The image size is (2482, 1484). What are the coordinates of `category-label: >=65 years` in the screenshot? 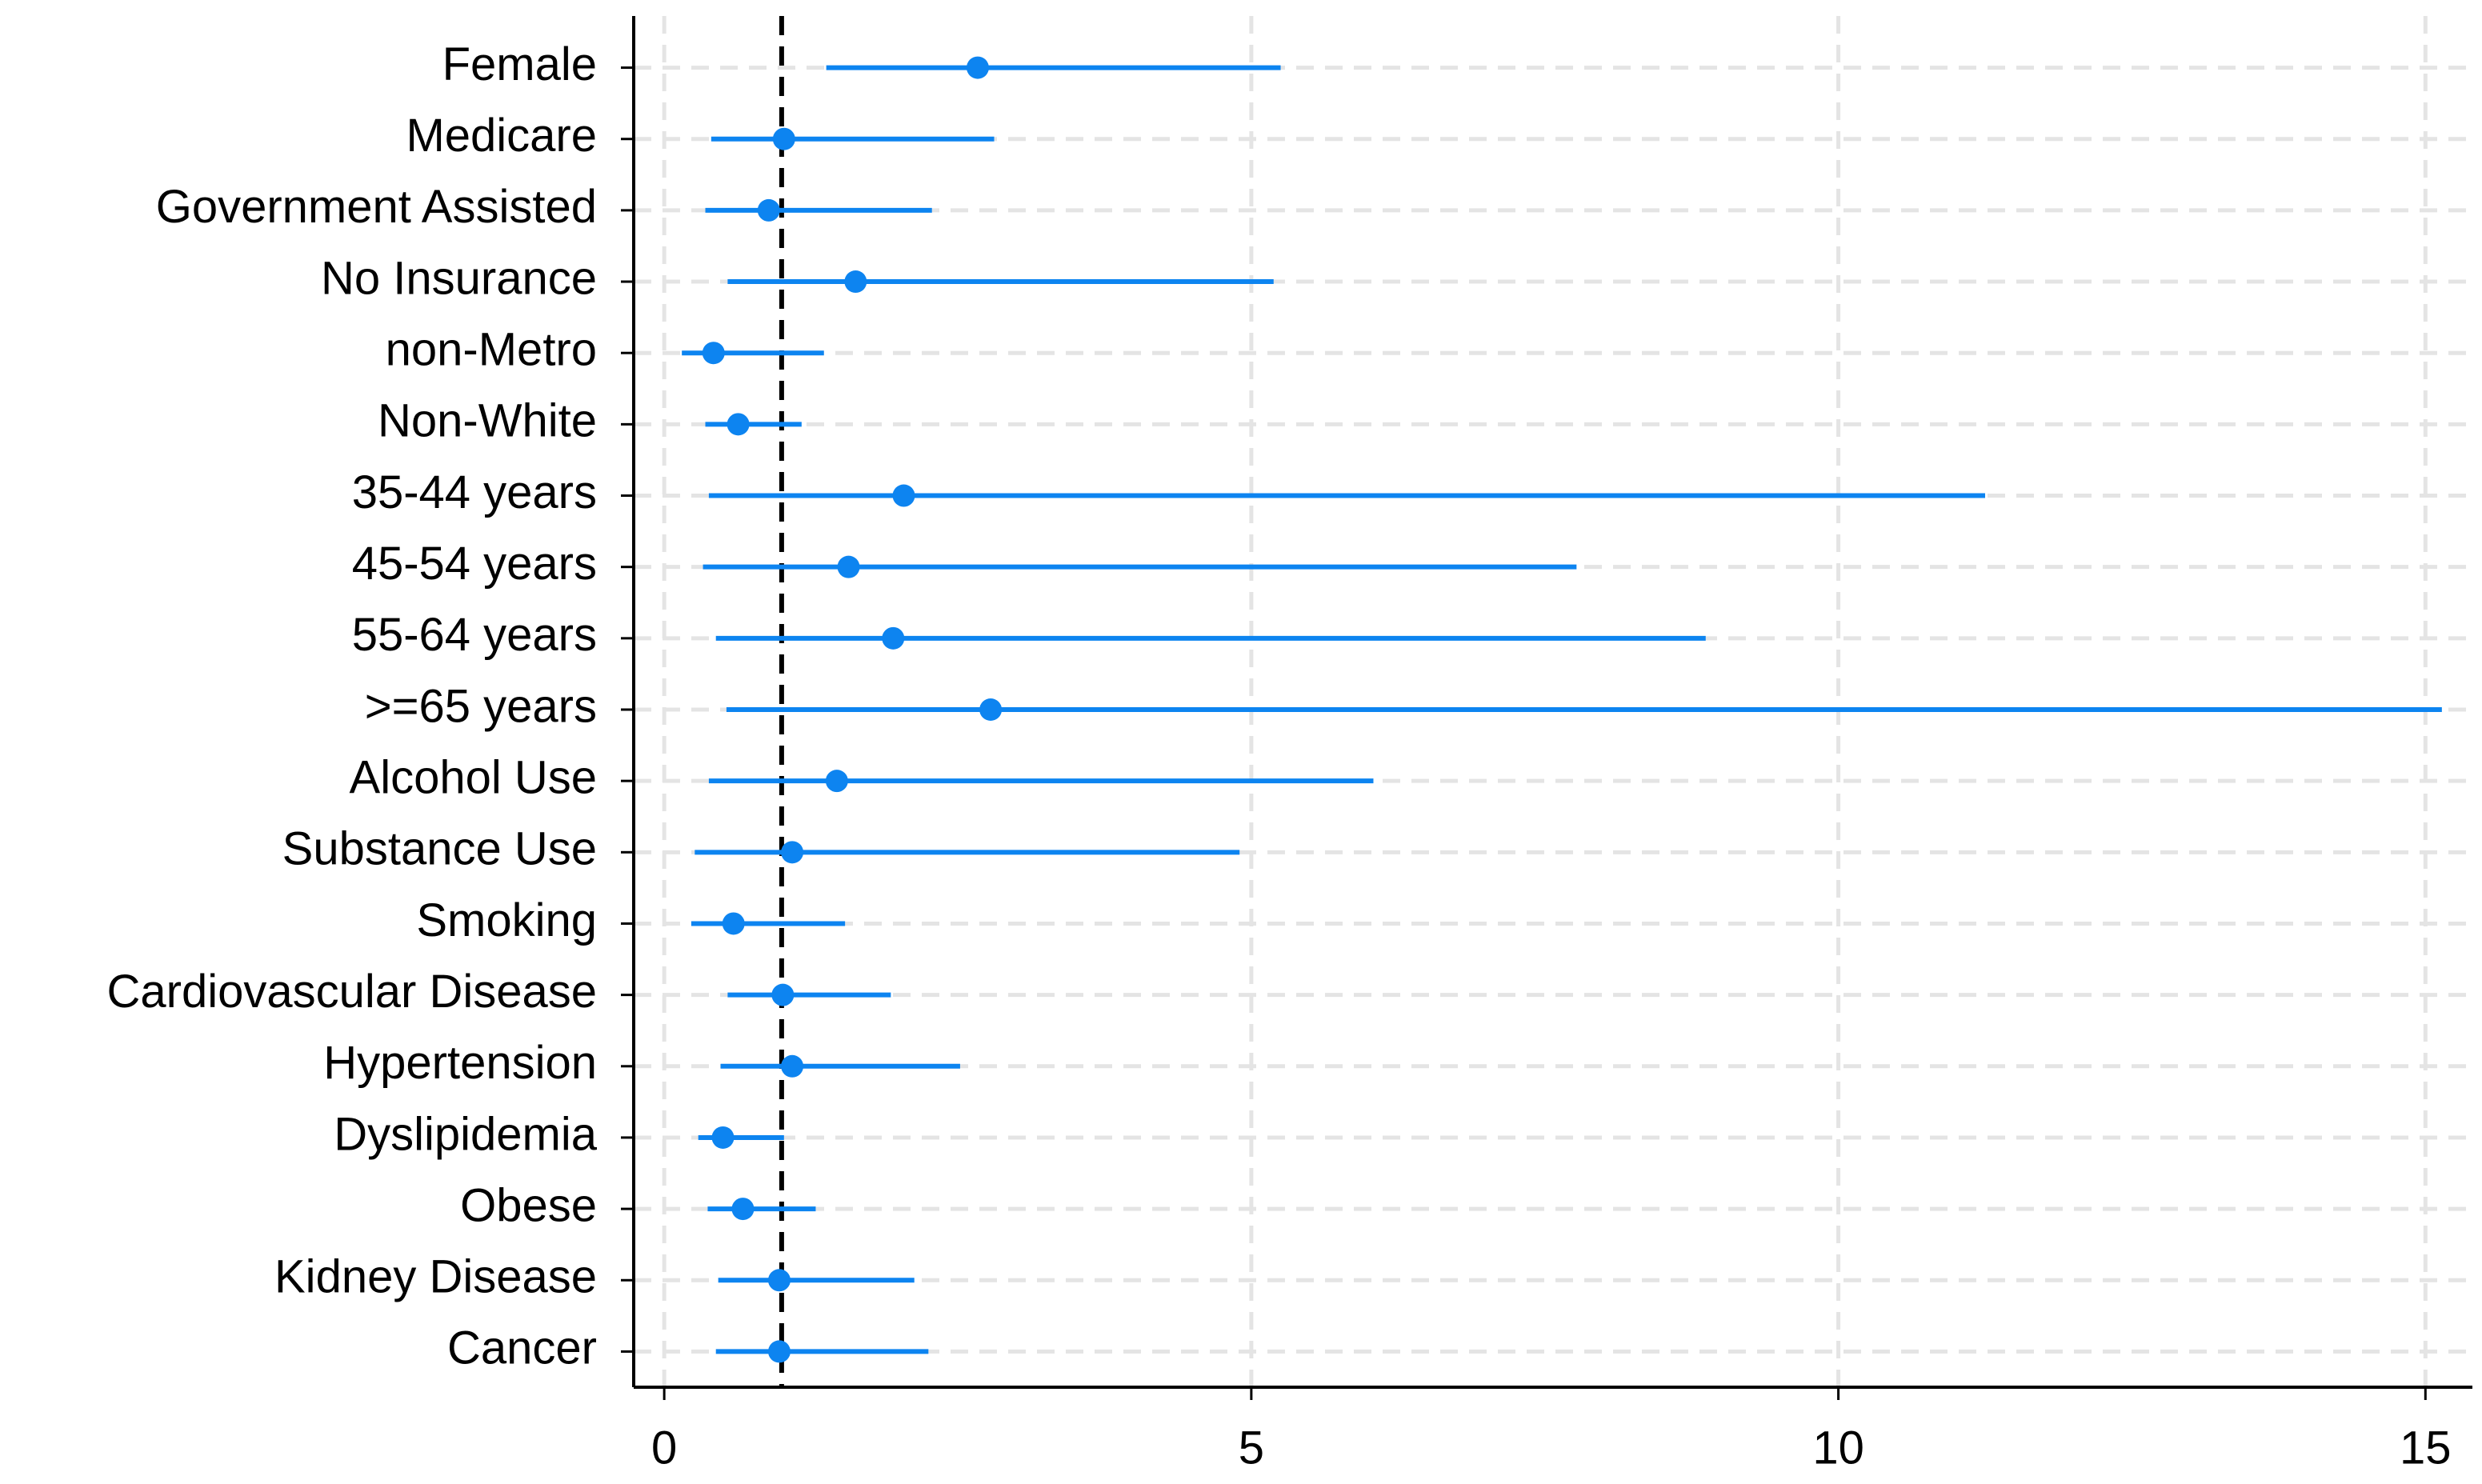 It's located at (481, 706).